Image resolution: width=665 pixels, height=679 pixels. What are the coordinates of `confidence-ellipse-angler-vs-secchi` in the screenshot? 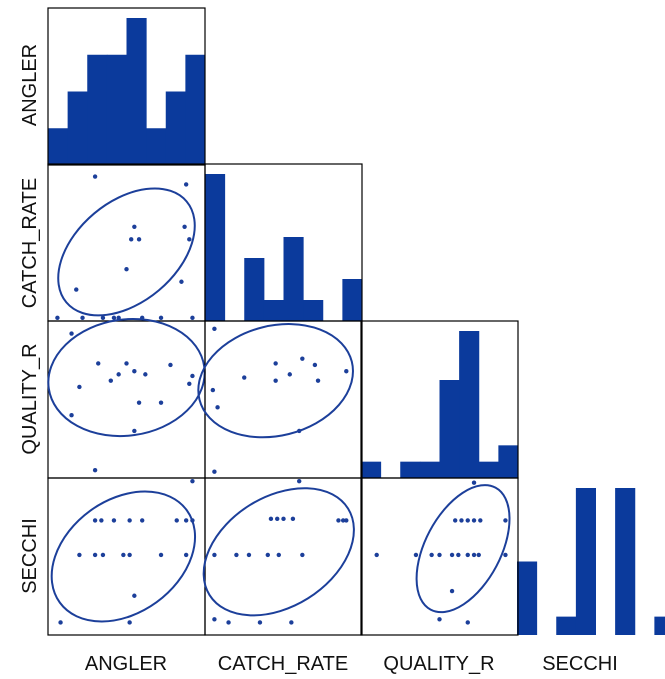 It's located at (123, 556).